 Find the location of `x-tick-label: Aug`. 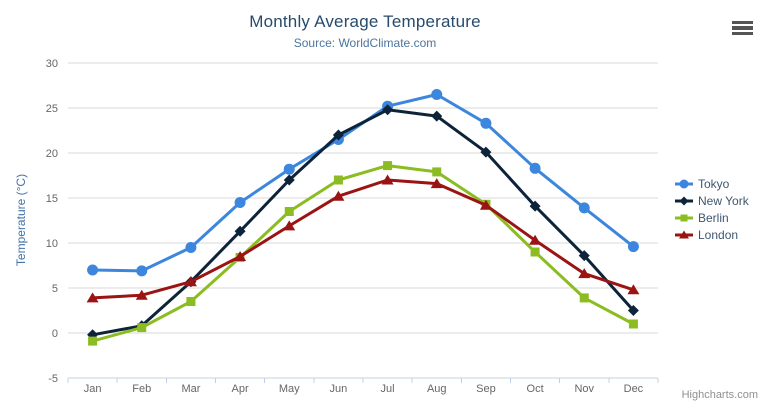

x-tick-label: Aug is located at coordinates (437, 389).